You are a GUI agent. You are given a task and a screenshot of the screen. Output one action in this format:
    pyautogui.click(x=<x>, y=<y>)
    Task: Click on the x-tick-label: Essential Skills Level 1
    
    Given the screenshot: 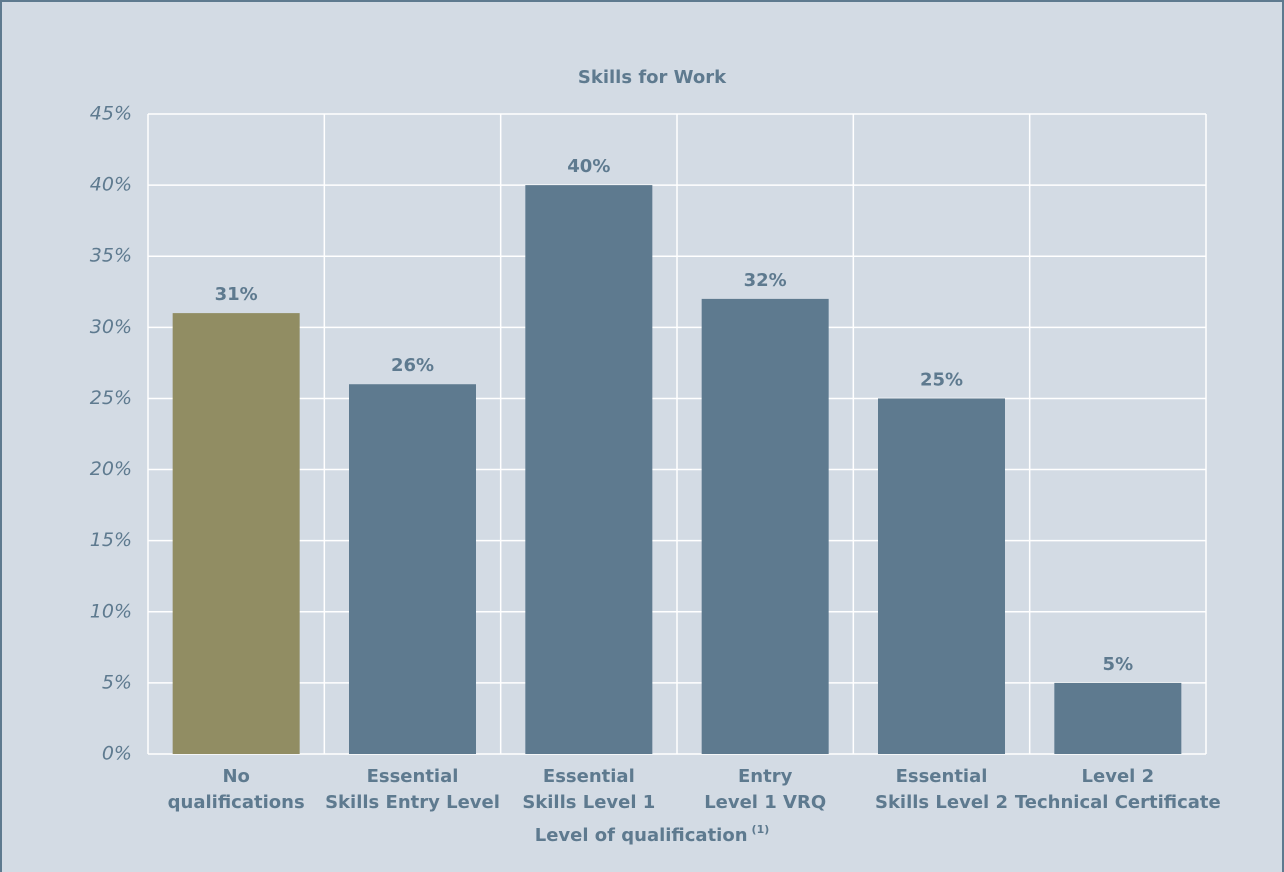 What is the action you would take?
    pyautogui.click(x=588, y=789)
    